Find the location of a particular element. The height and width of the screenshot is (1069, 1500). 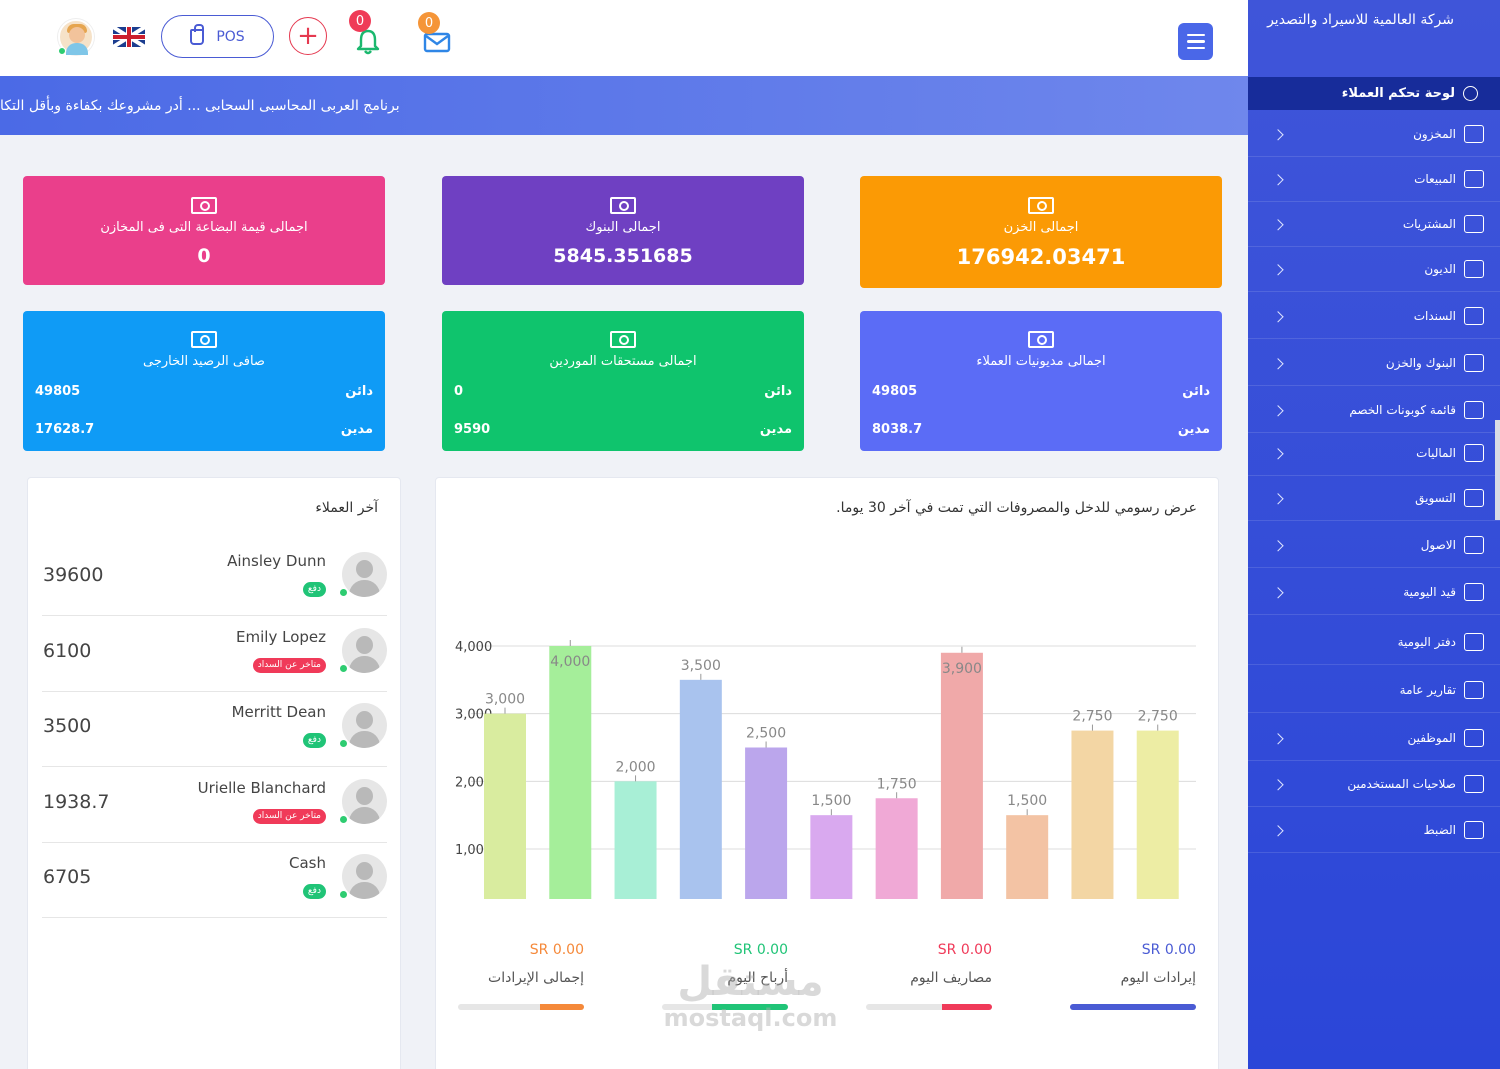

bar-value-label: 1,750 is located at coordinates (897, 784).